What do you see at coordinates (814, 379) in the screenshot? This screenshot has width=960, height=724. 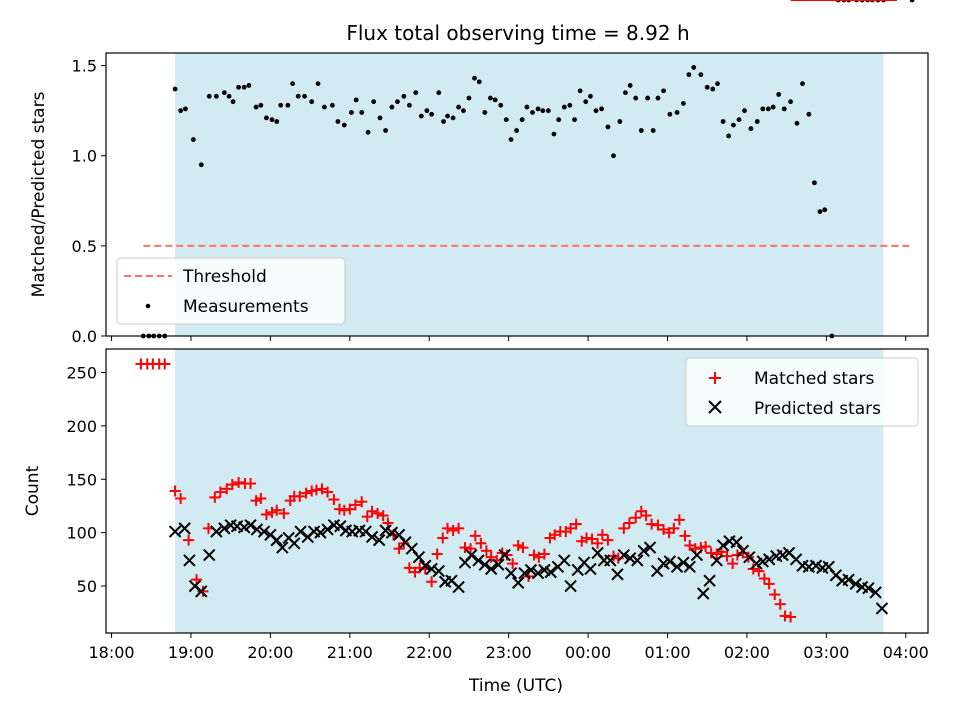 I see `legend-matched-label: Matched stars` at bounding box center [814, 379].